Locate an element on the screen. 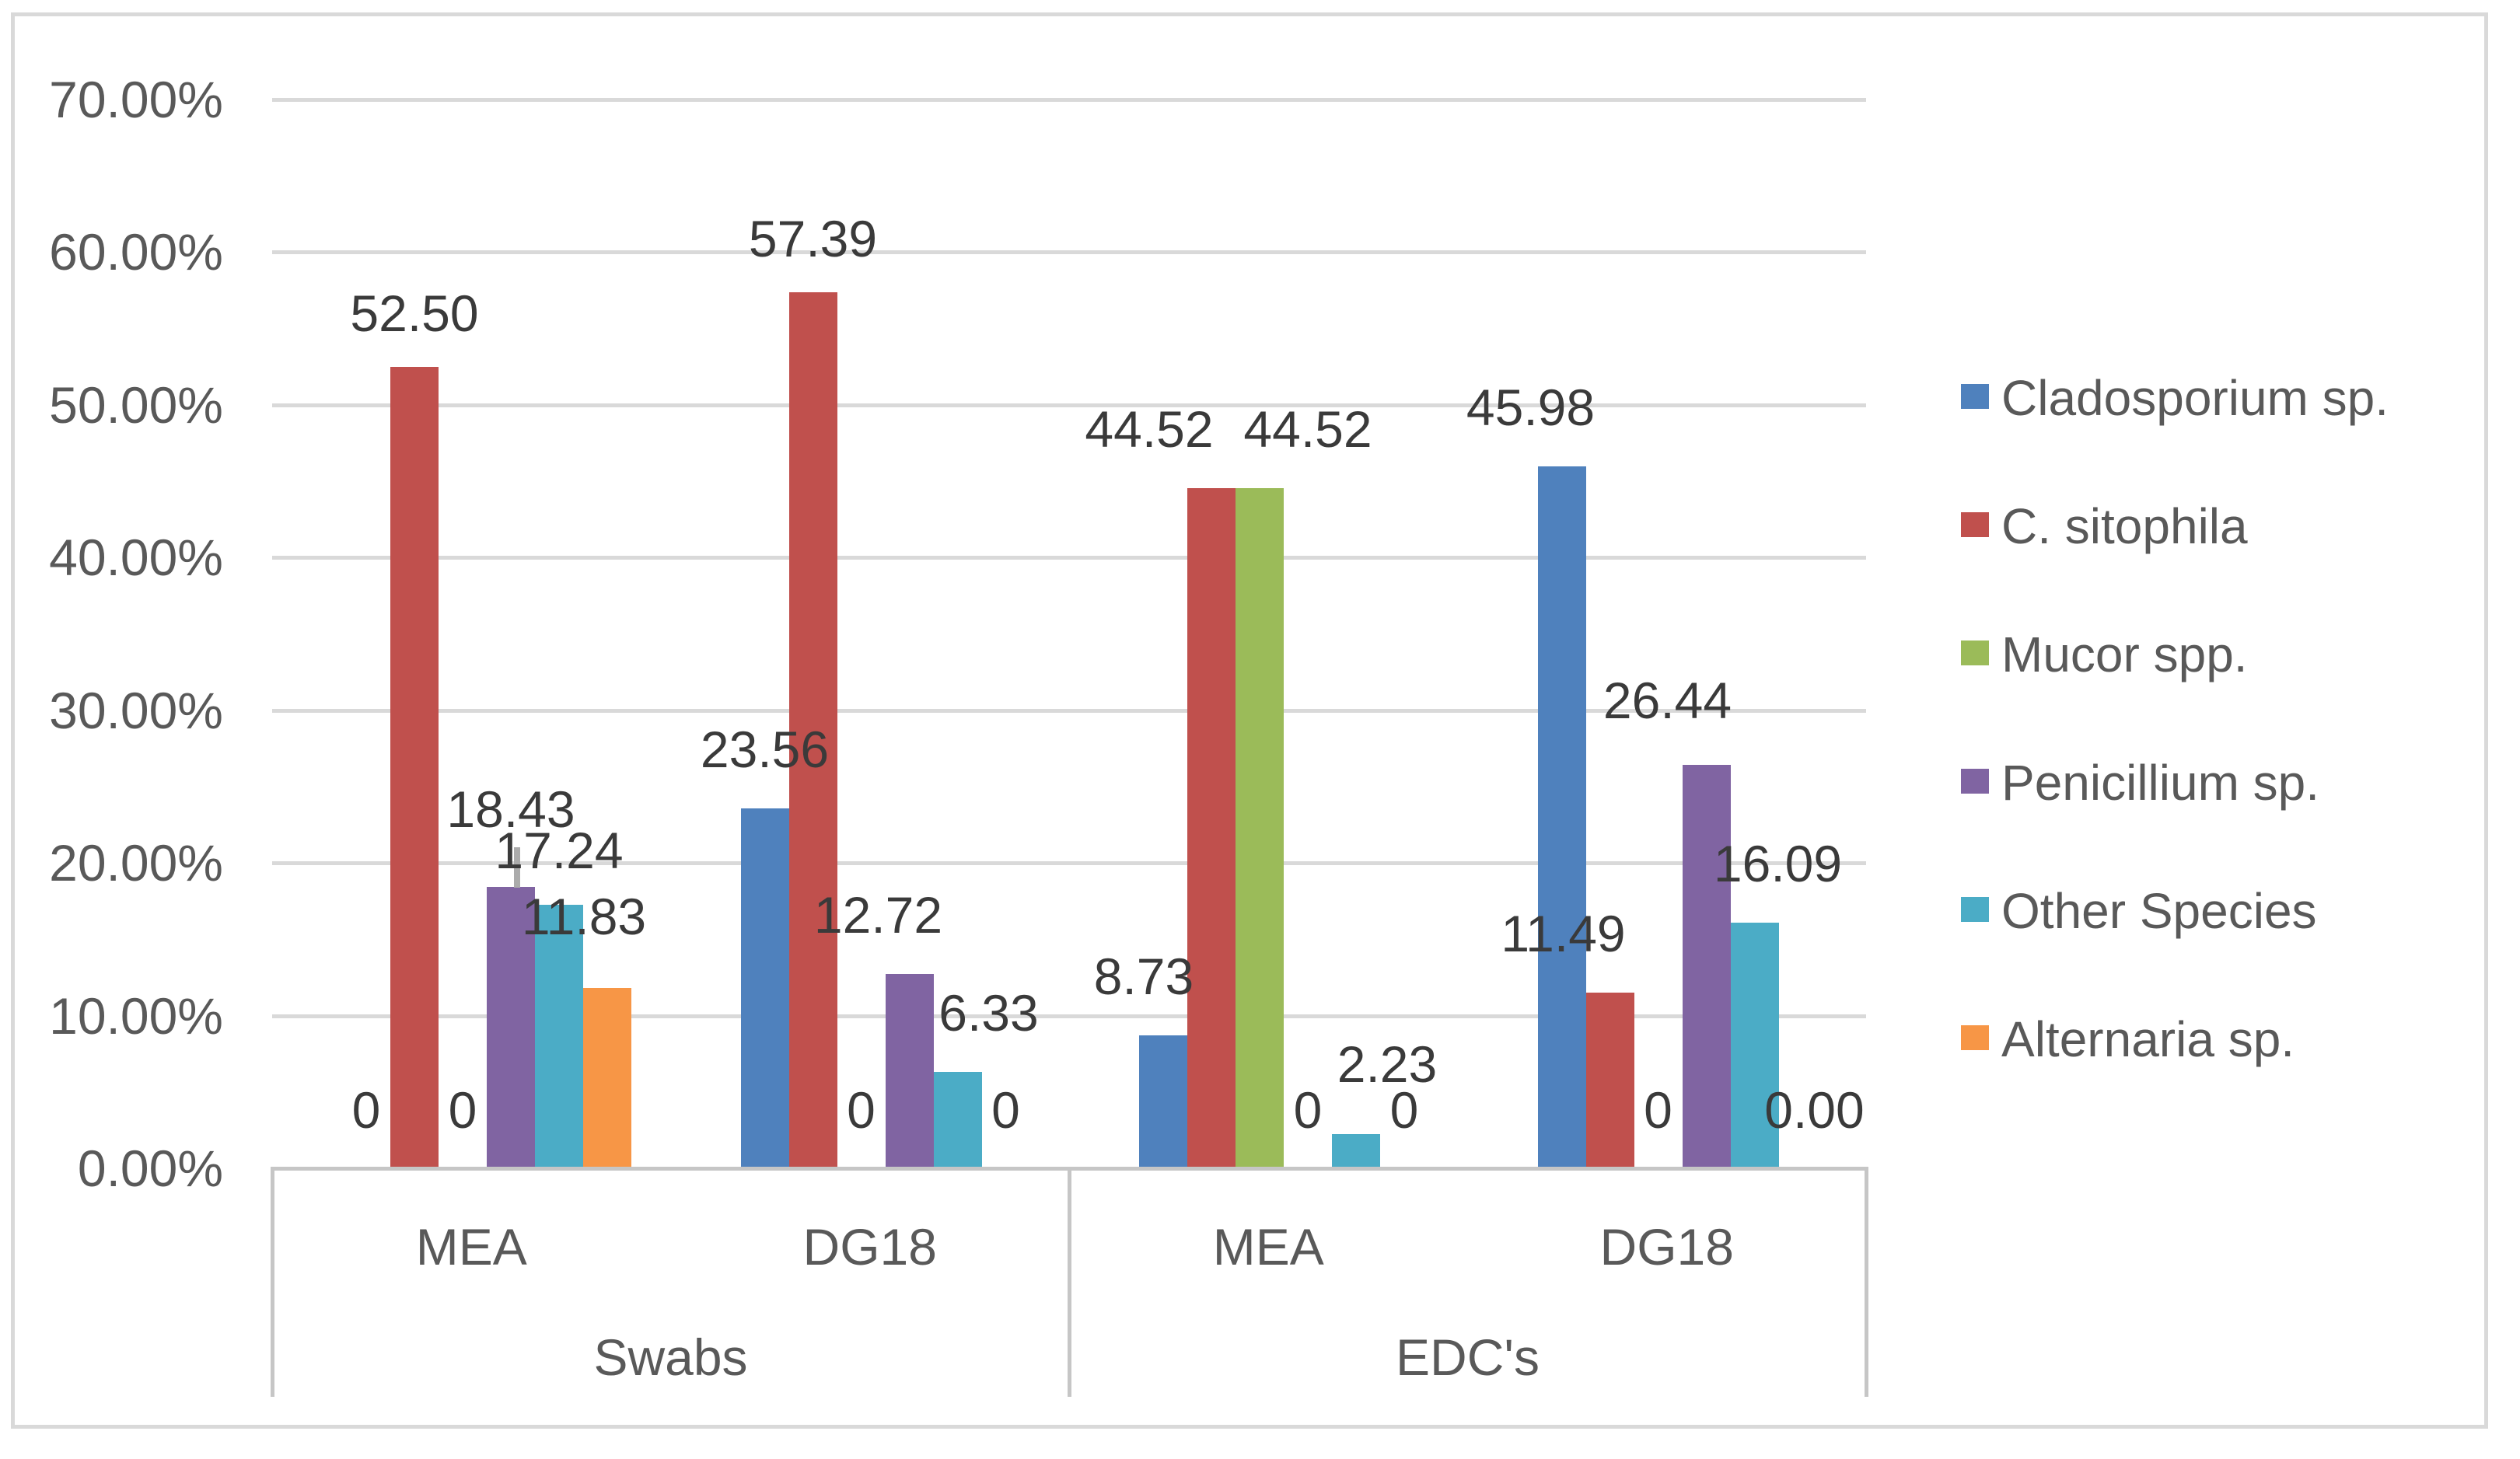  y-axis-tick-label: 20.00% is located at coordinates (136, 863).